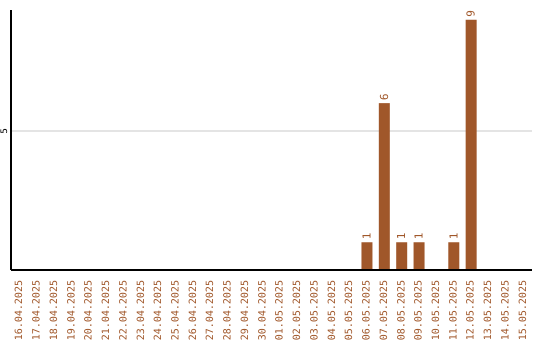 Image resolution: width=540 pixels, height=340 pixels. Describe the element at coordinates (210, 310) in the screenshot. I see `x-tick-label: 27.04.2025` at that location.